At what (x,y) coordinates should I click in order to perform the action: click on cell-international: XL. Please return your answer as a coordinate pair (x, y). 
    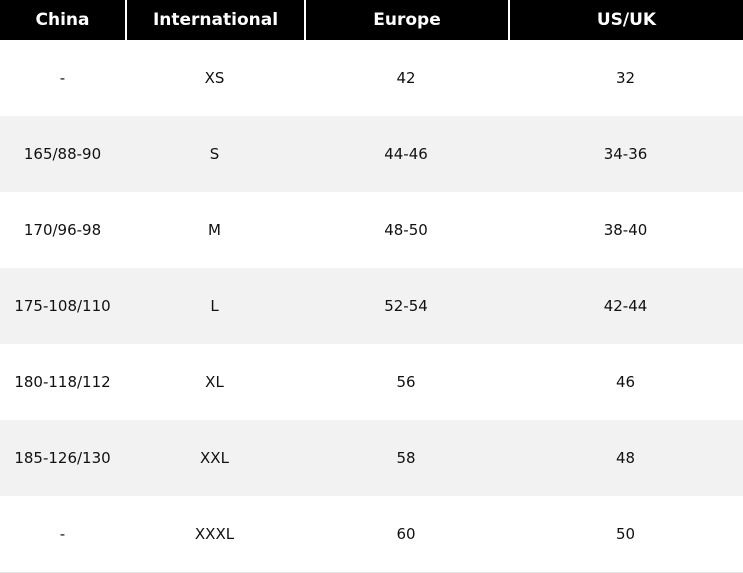
    Looking at the image, I should click on (214, 382).